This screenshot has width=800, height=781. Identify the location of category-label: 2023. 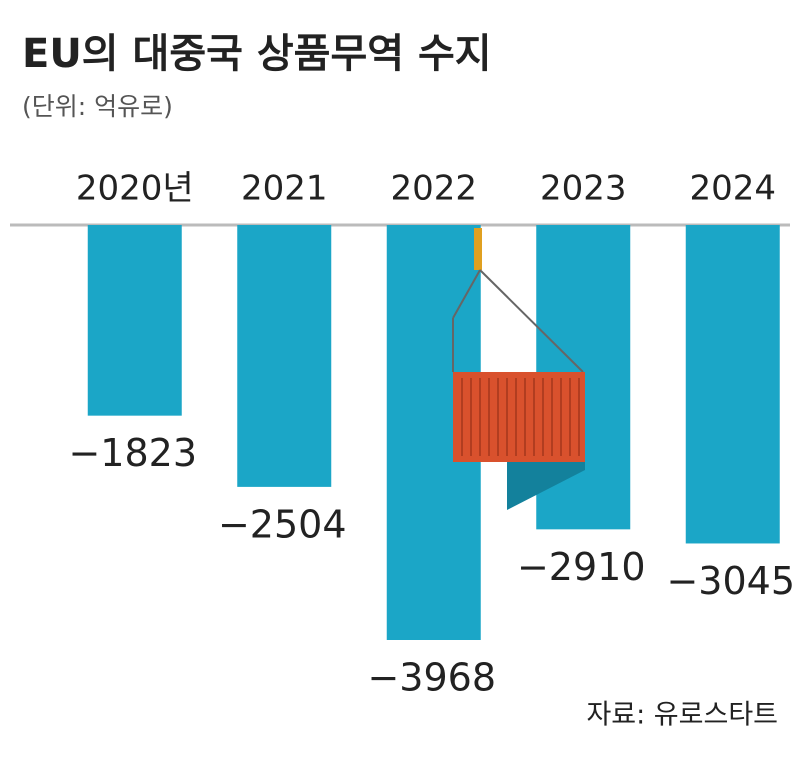
(583, 189).